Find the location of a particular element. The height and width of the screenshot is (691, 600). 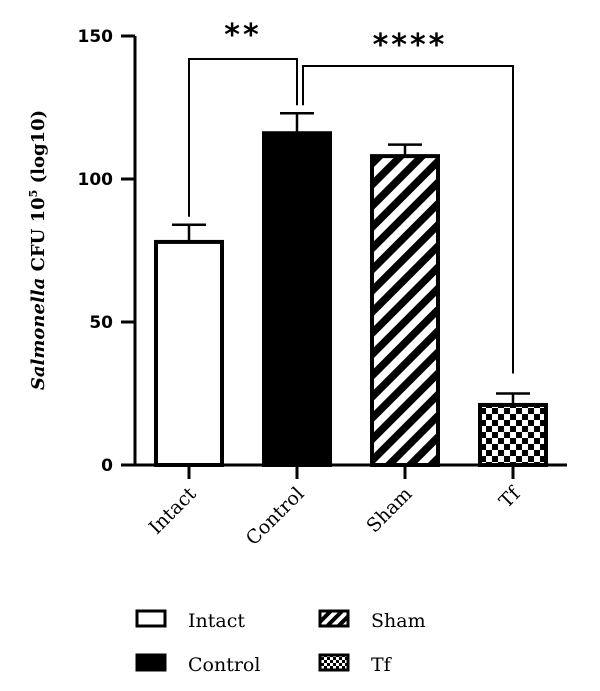

x-tick-label: Sham is located at coordinates (389, 510).